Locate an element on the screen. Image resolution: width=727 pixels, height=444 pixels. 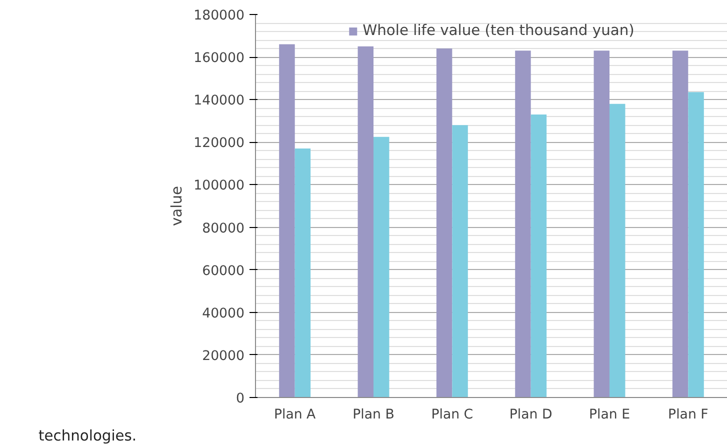
x-tick-label: Plan C is located at coordinates (452, 415).